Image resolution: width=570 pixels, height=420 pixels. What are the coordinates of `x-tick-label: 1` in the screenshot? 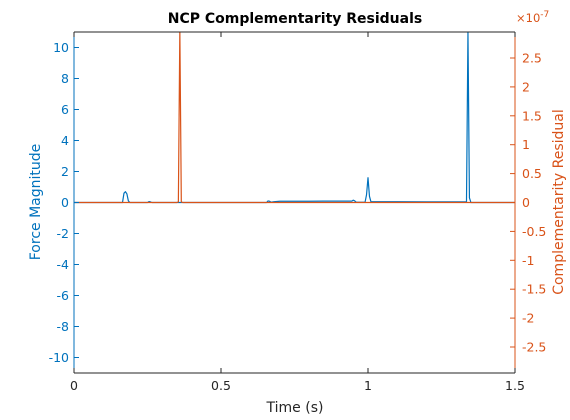 It's located at (368, 385).